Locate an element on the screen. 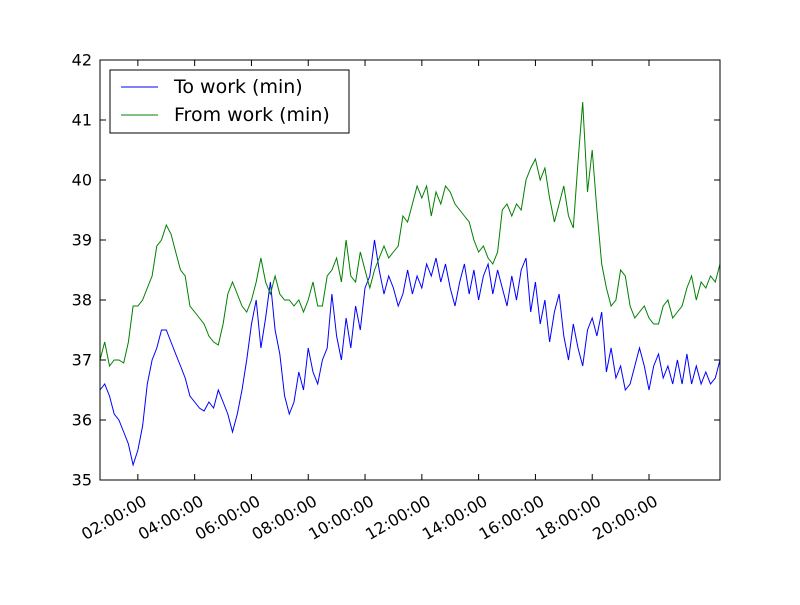 This screenshot has height=605, width=800. y-tick-label: 39 is located at coordinates (82, 240).